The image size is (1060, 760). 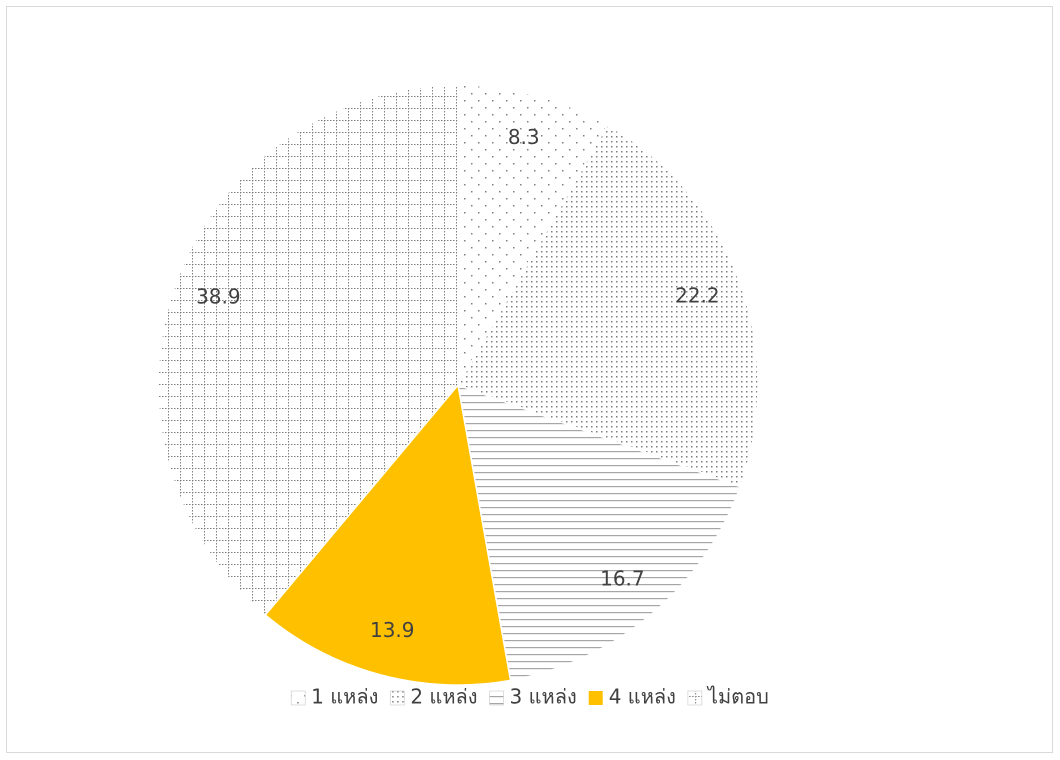 What do you see at coordinates (697, 296) in the screenshot?
I see `data-label: 22.2` at bounding box center [697, 296].